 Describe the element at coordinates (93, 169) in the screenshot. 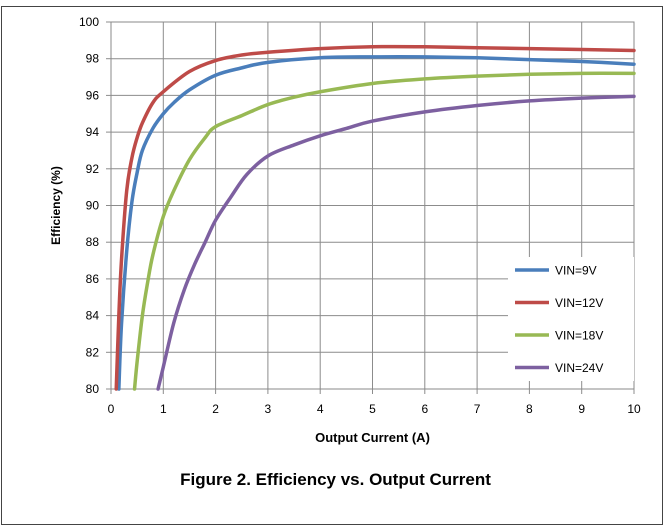

I see `y-tick-label: 92` at that location.